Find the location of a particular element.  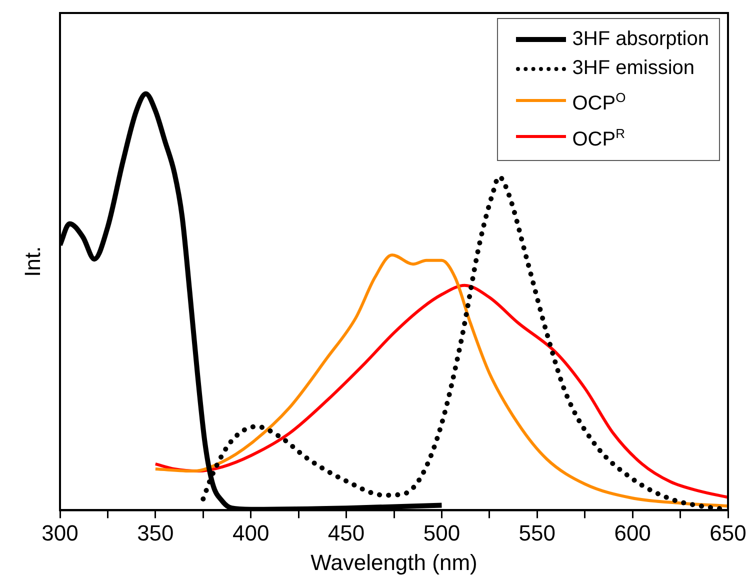

x-axis-title: Wavelength (nm) is located at coordinates (394, 562).